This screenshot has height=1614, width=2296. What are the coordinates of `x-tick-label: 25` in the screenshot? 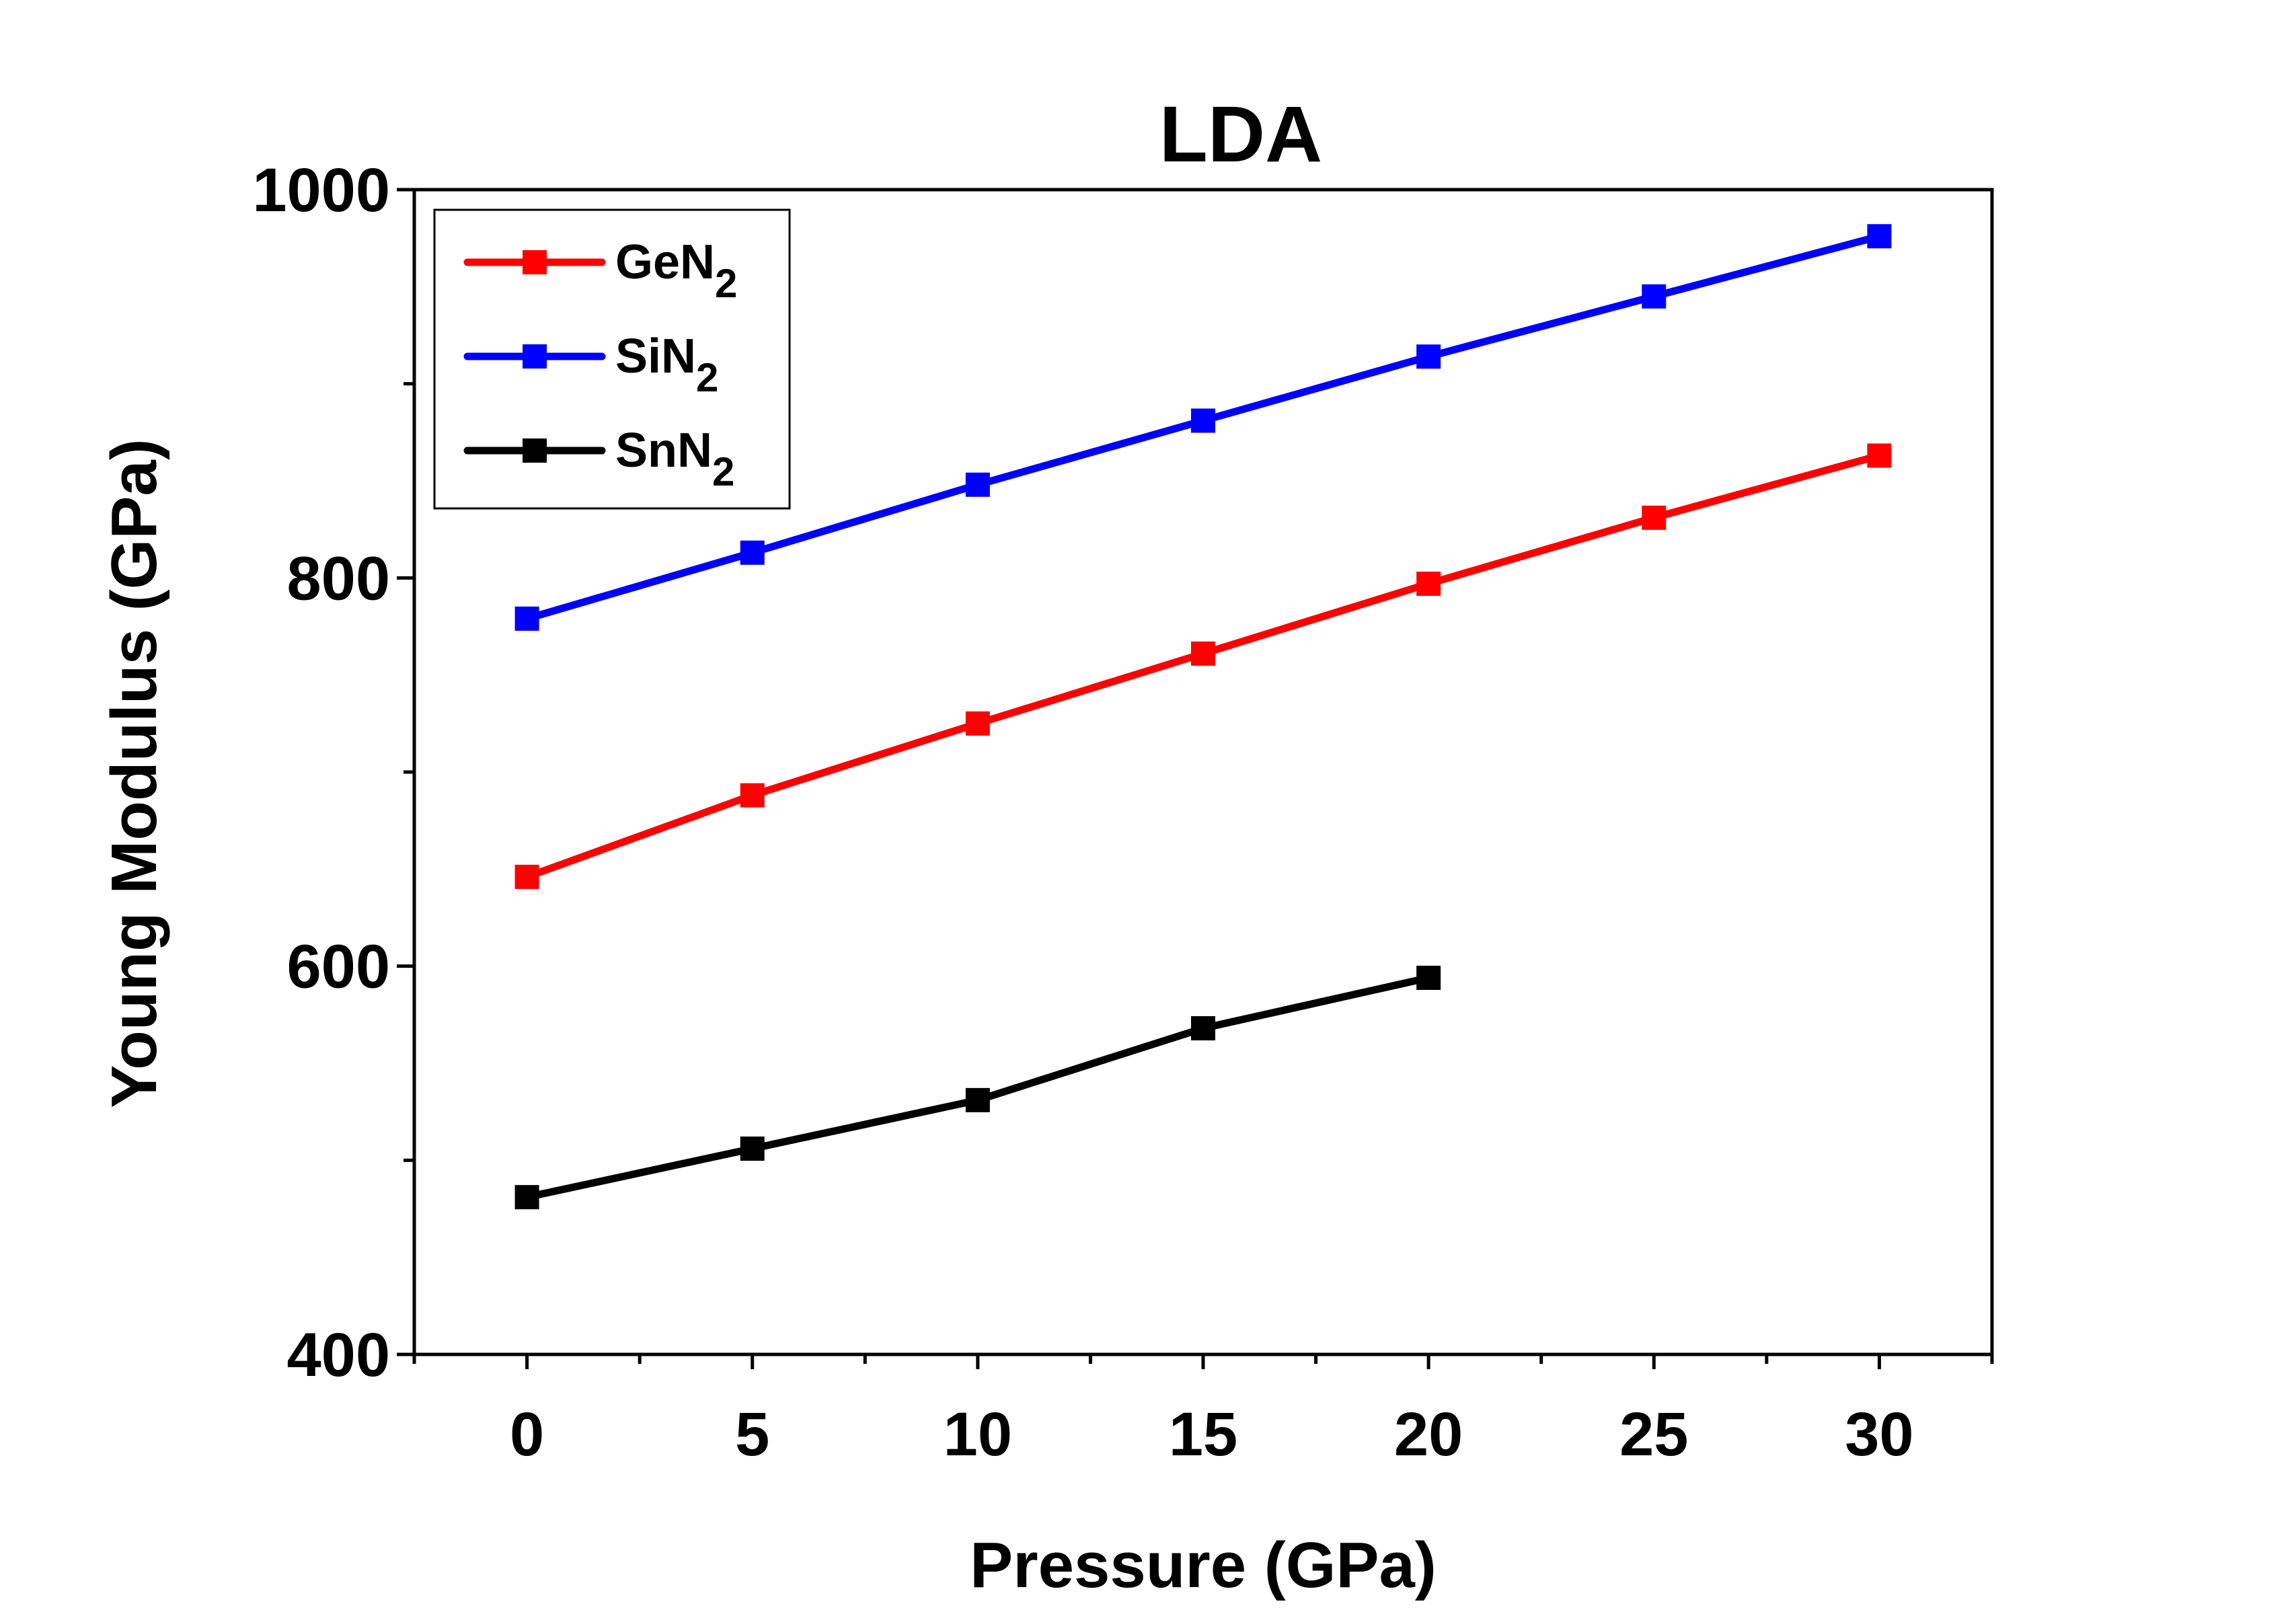 It's located at (1654, 1434).